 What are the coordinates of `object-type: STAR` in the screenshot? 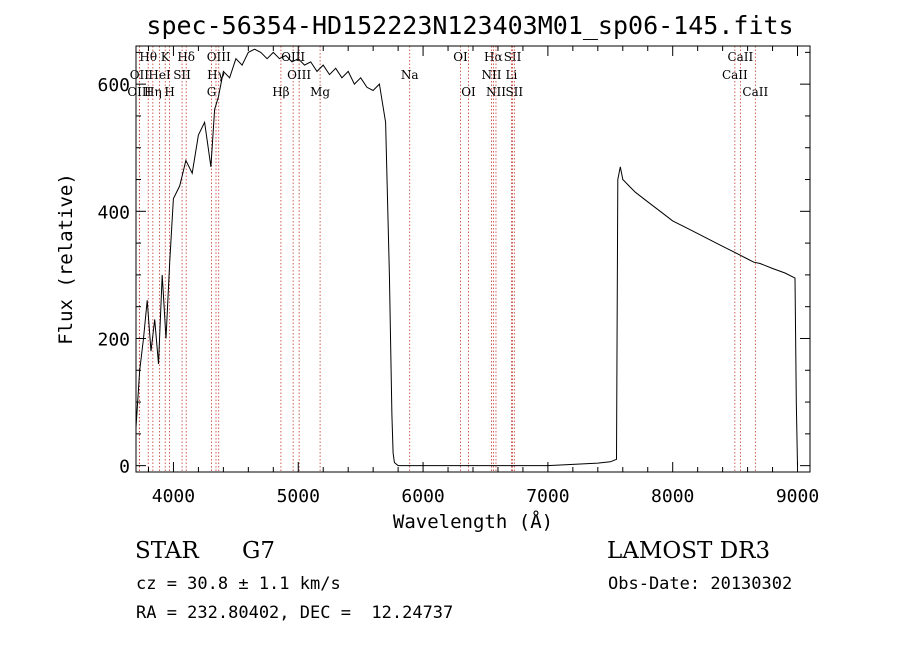 It's located at (167, 551).